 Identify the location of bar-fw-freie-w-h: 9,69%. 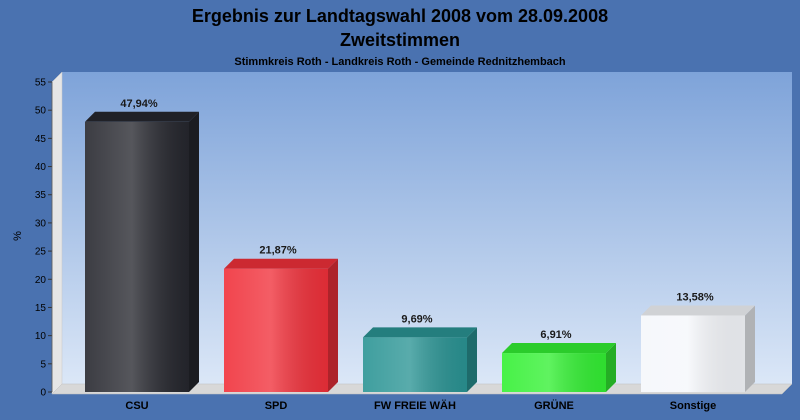
(420, 352).